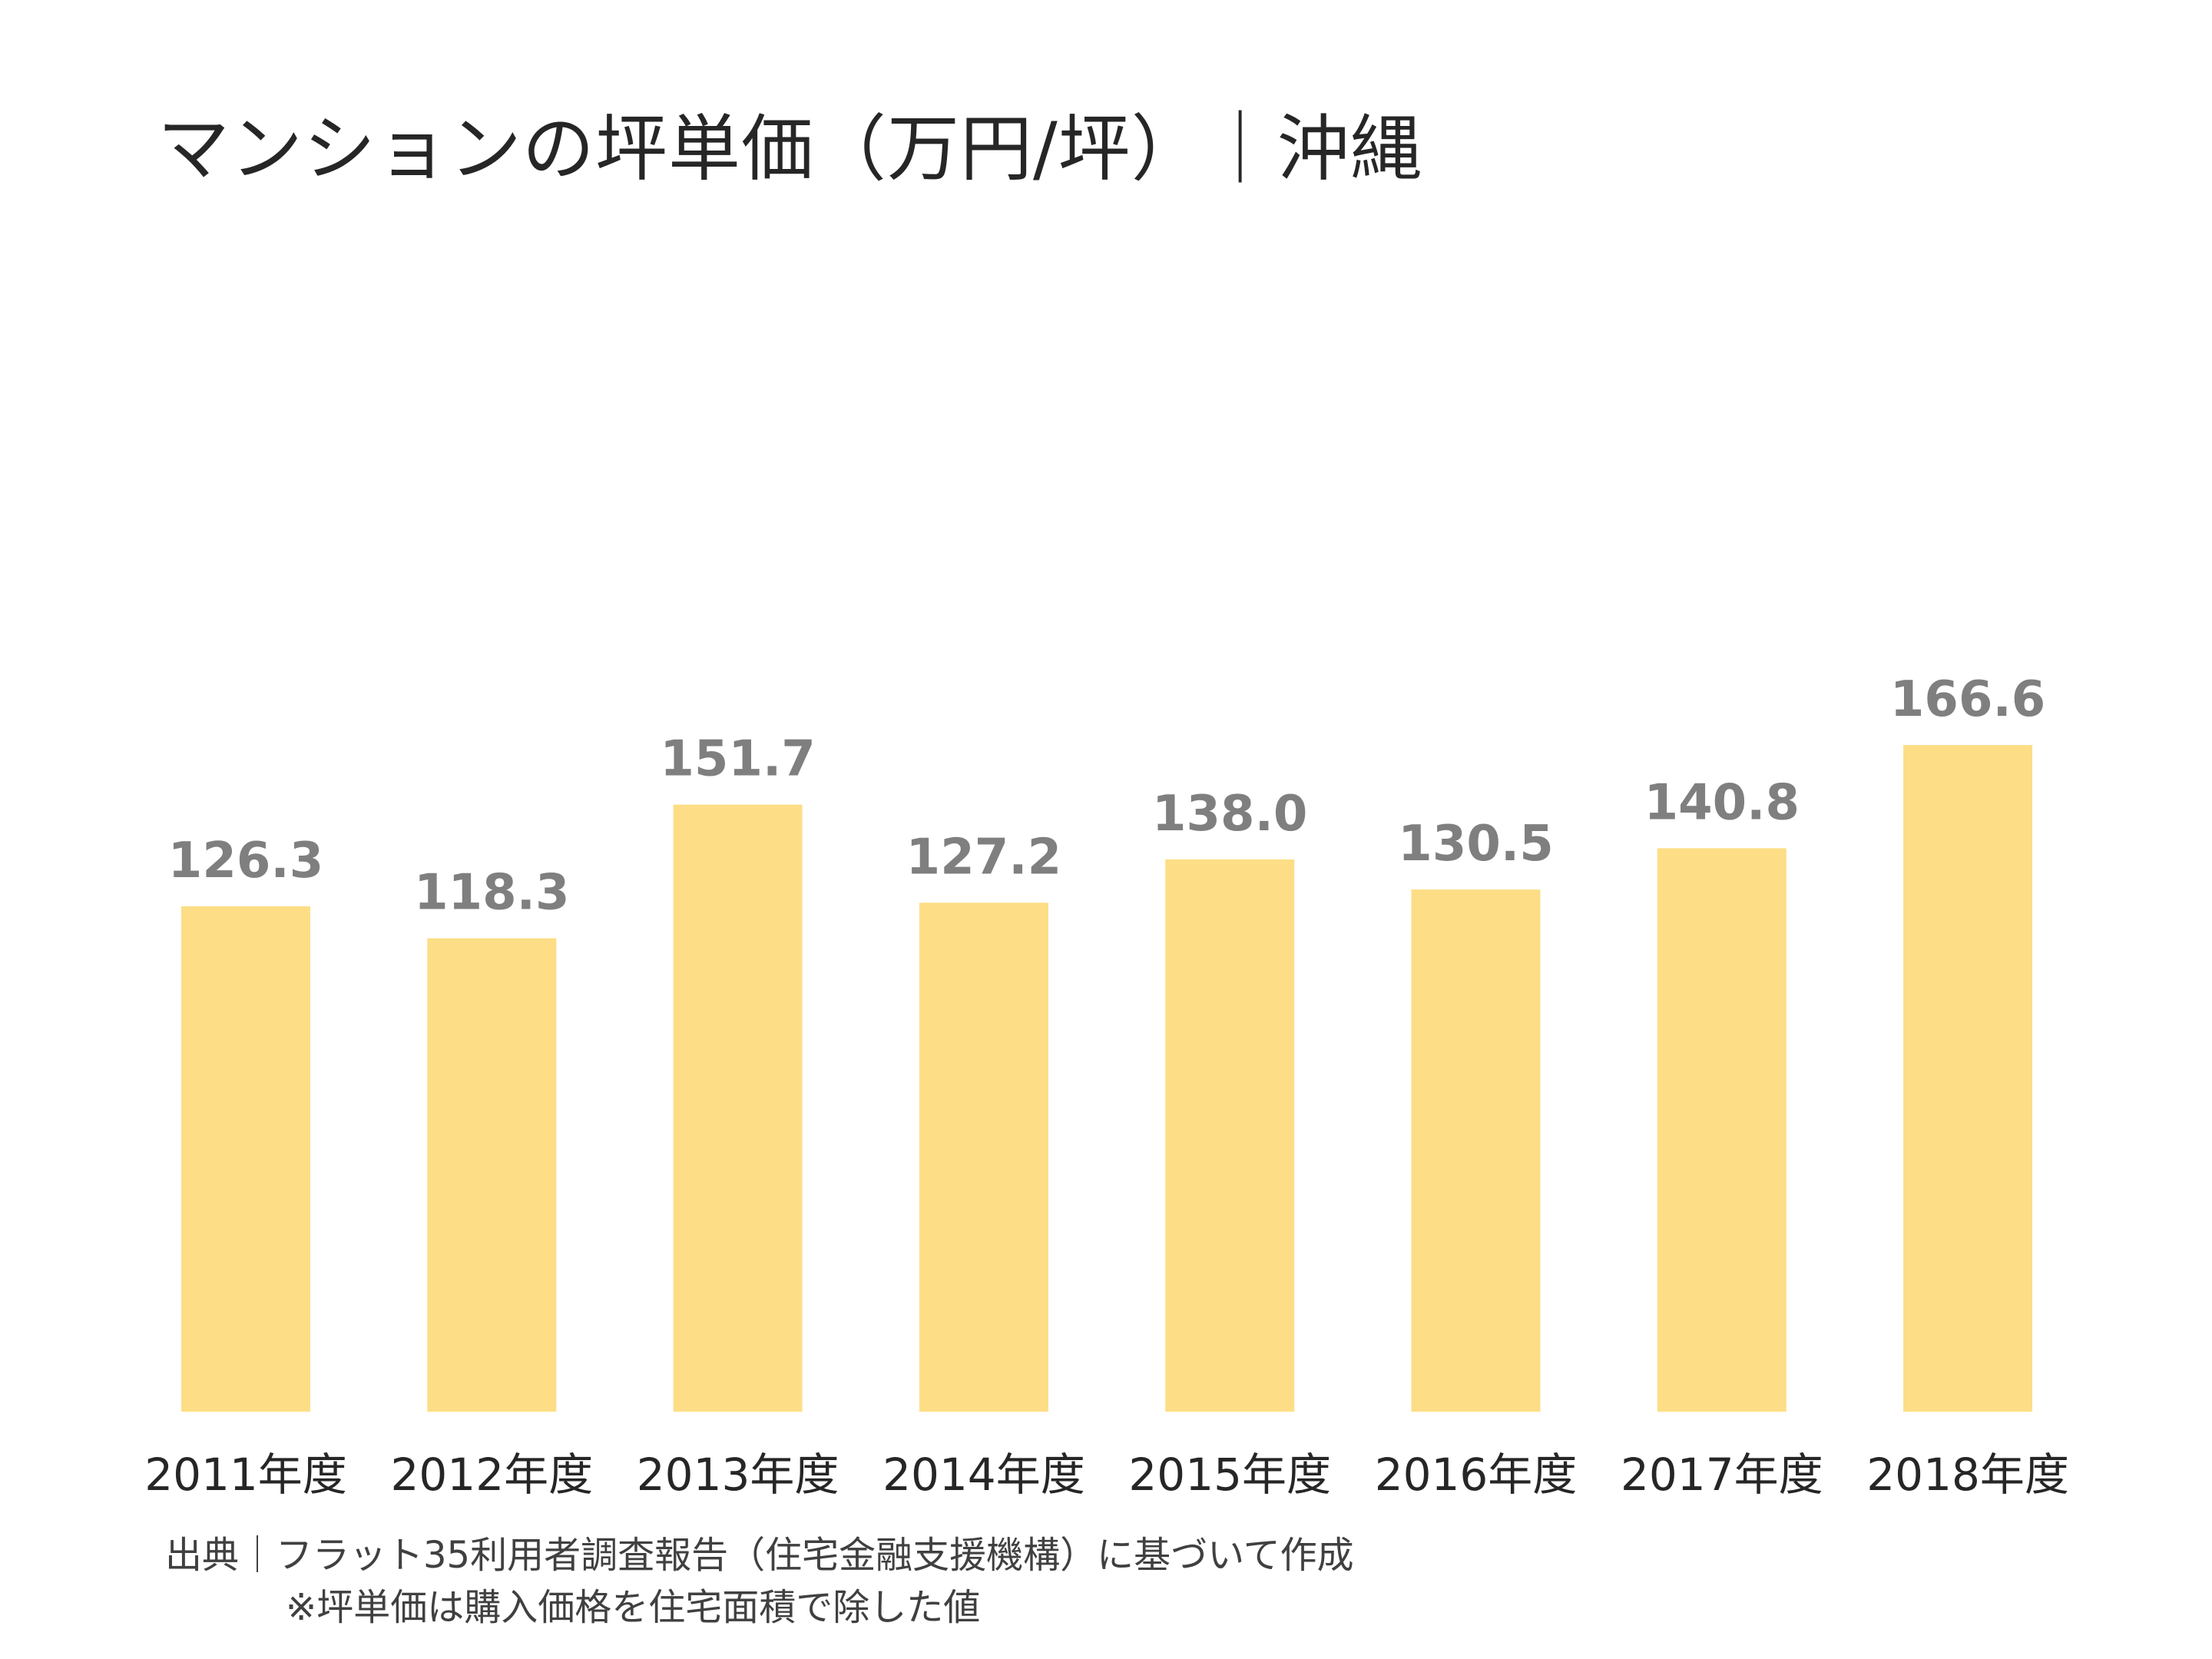 The height and width of the screenshot is (1659, 2212). I want to click on x-tick-label: 2011年度, so click(246, 1475).